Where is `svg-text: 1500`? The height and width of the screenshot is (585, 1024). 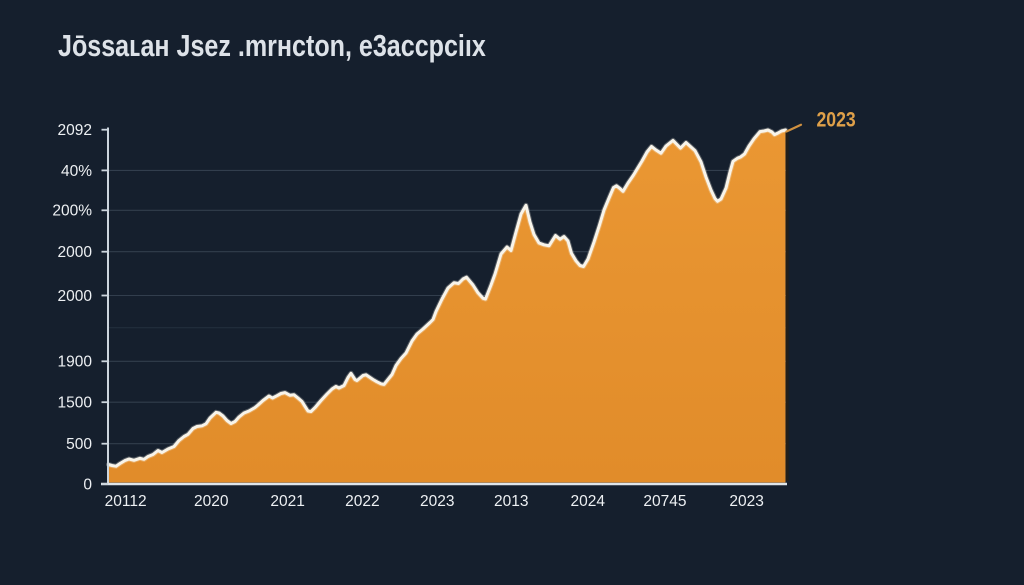 svg-text: 1500 is located at coordinates (75, 403).